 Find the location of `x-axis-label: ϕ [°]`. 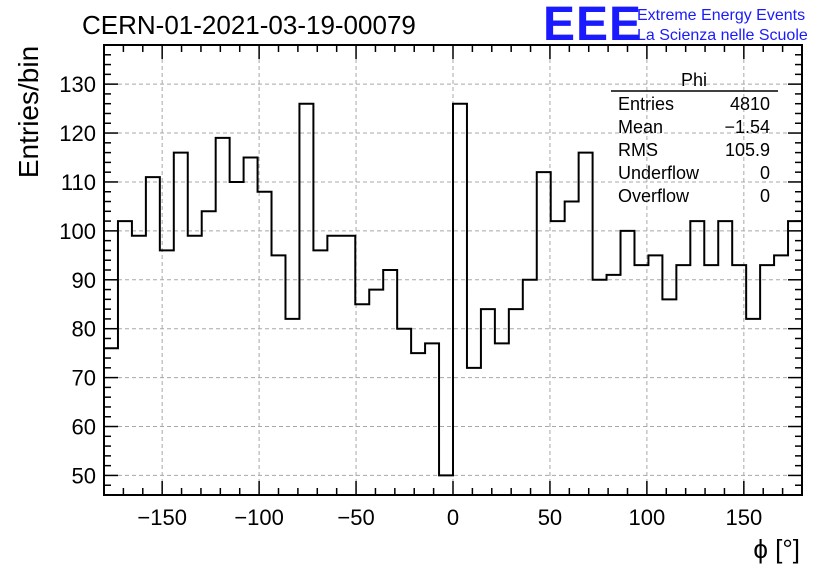

x-axis-label: ϕ [°] is located at coordinates (776, 549).